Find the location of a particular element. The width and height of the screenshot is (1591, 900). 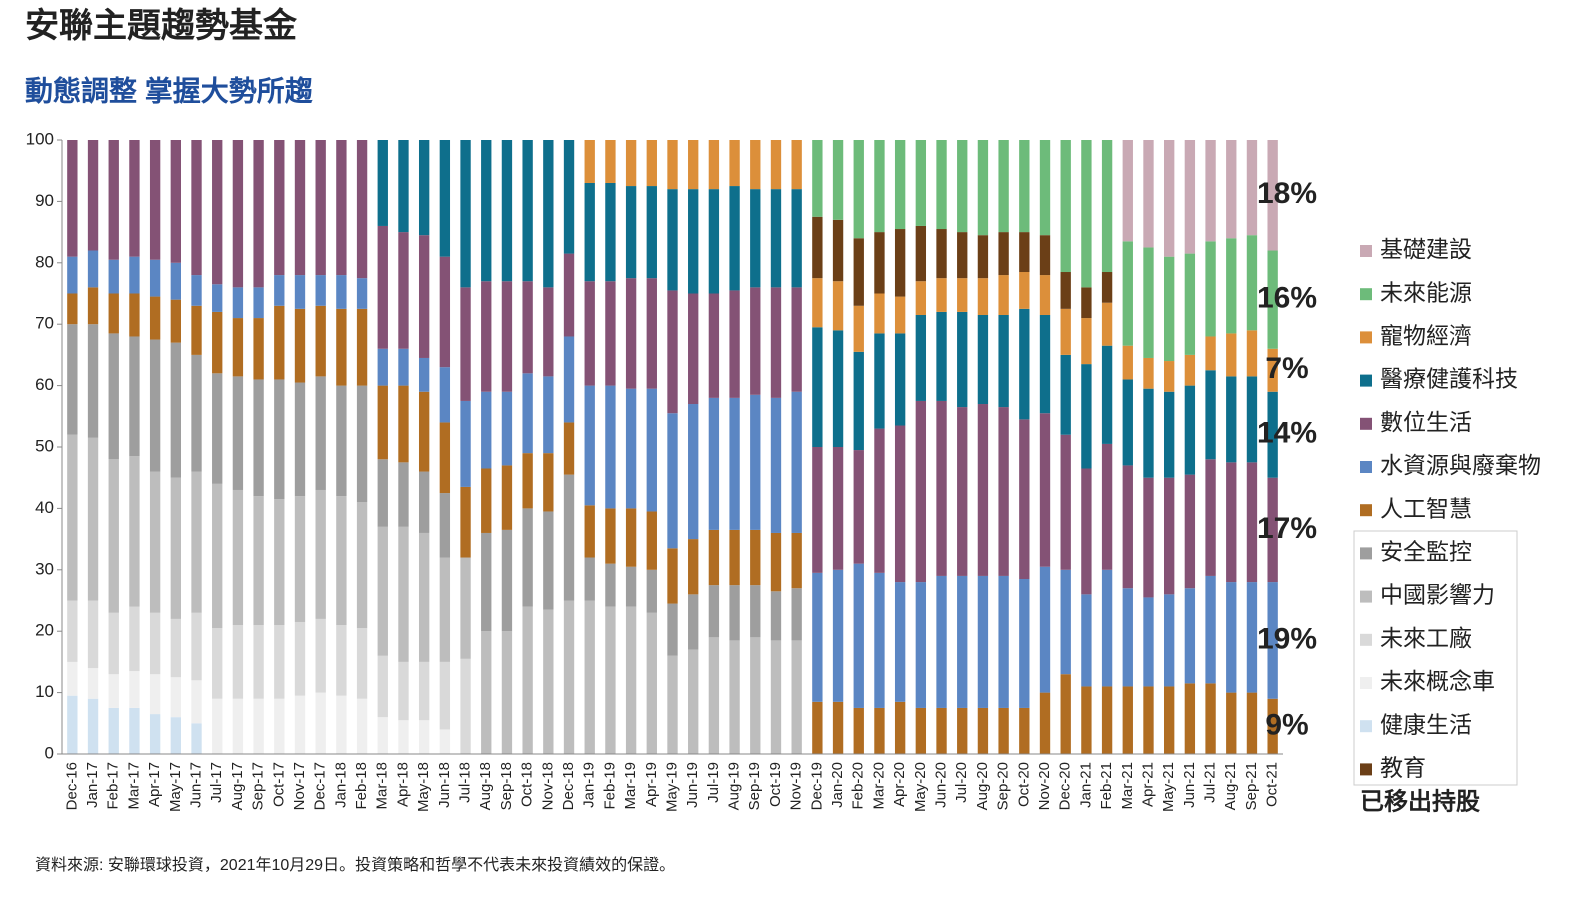

x-tick-label: Sep-17 is located at coordinates (258, 786).